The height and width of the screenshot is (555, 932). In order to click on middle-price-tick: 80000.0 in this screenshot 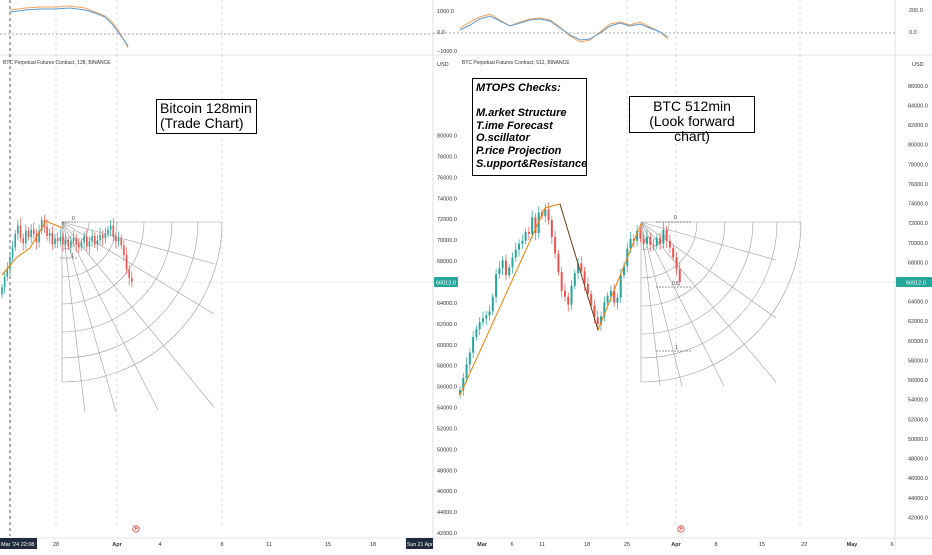, I will do `click(447, 137)`.